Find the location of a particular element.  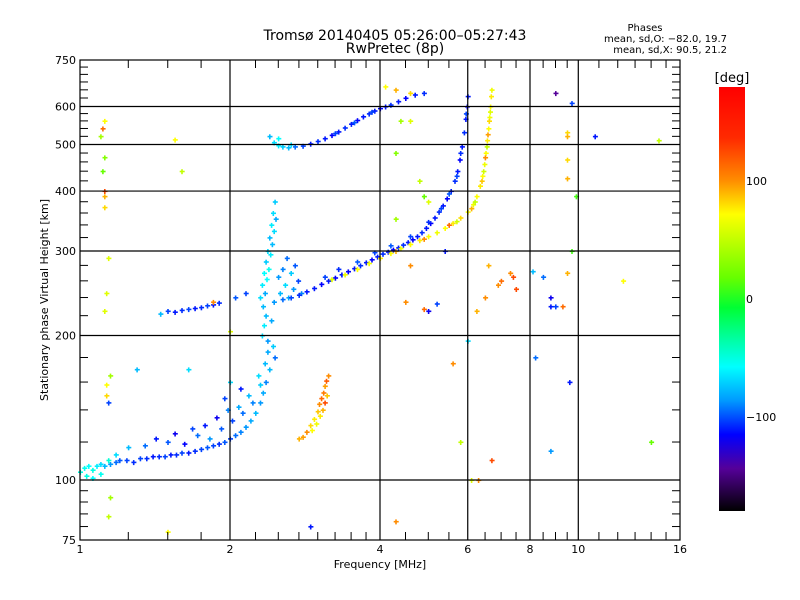

chart-subtitle: RwPretec (8p) is located at coordinates (395, 49).